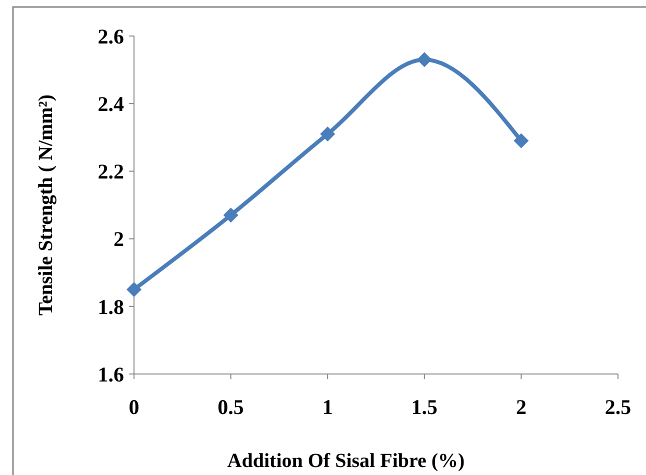 The width and height of the screenshot is (646, 475). I want to click on y-tick-label: 2.6, so click(111, 36).